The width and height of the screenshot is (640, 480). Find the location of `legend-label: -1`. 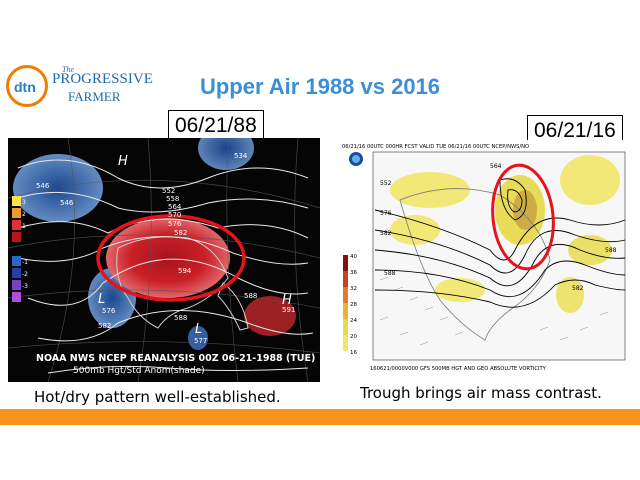

legend-label: -1 is located at coordinates (25, 262).